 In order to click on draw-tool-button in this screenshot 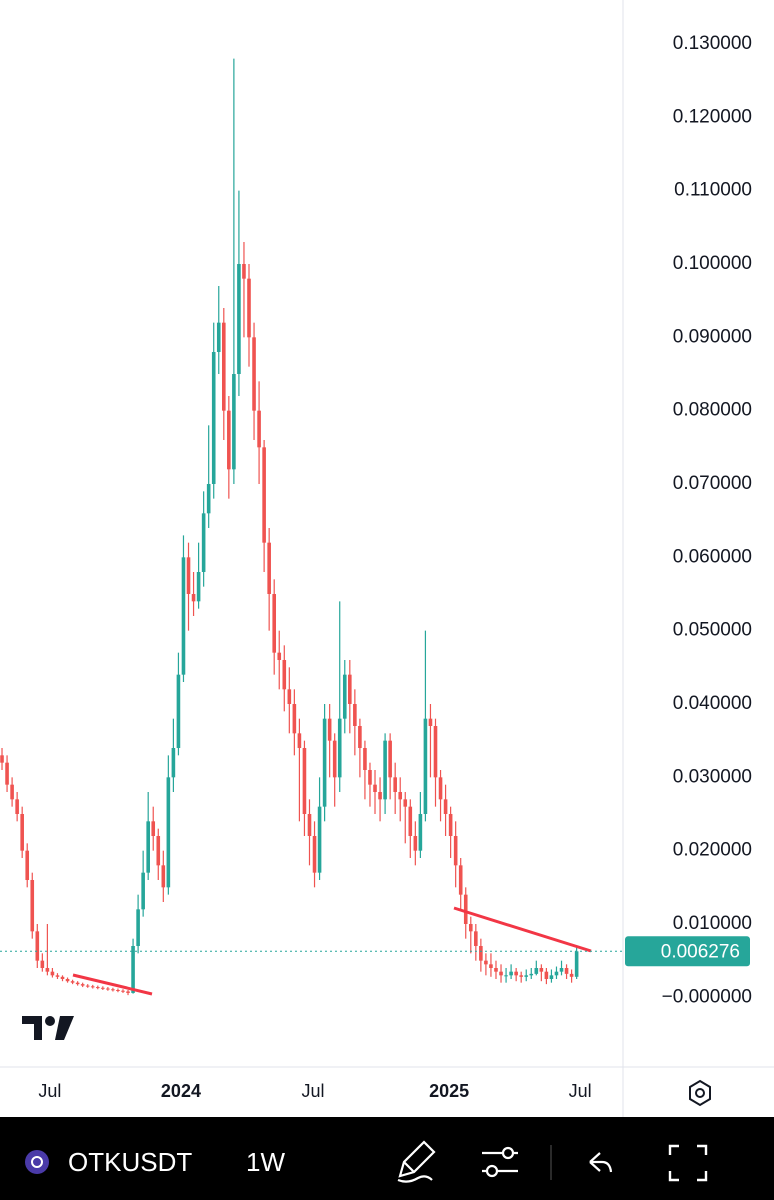, I will do `click(416, 1161)`.